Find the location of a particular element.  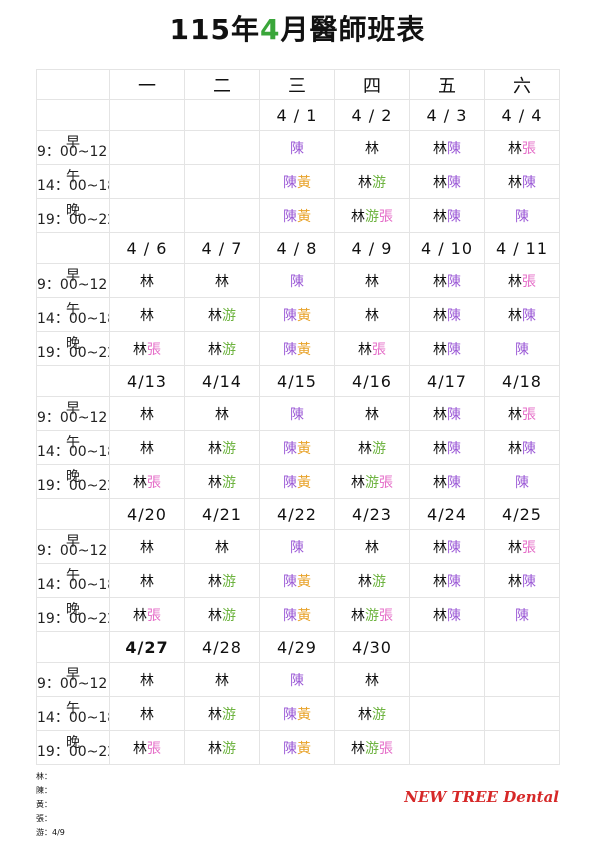

blank-cell is located at coordinates (73, 381).